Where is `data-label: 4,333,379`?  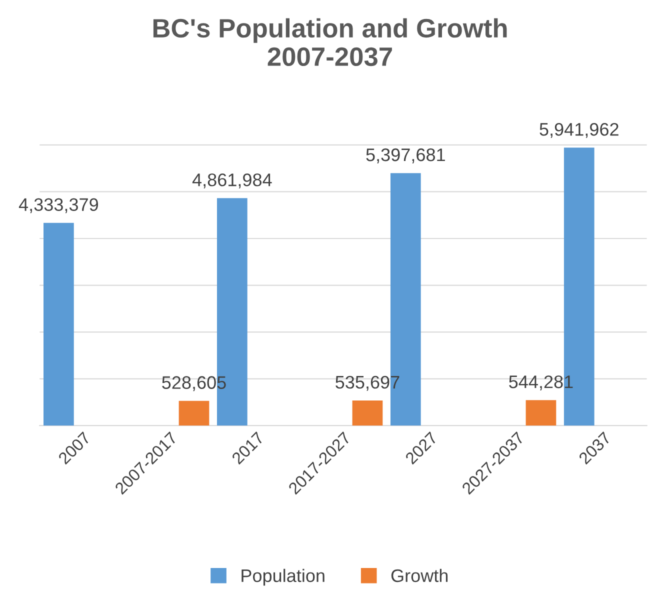 data-label: 4,333,379 is located at coordinates (58, 206).